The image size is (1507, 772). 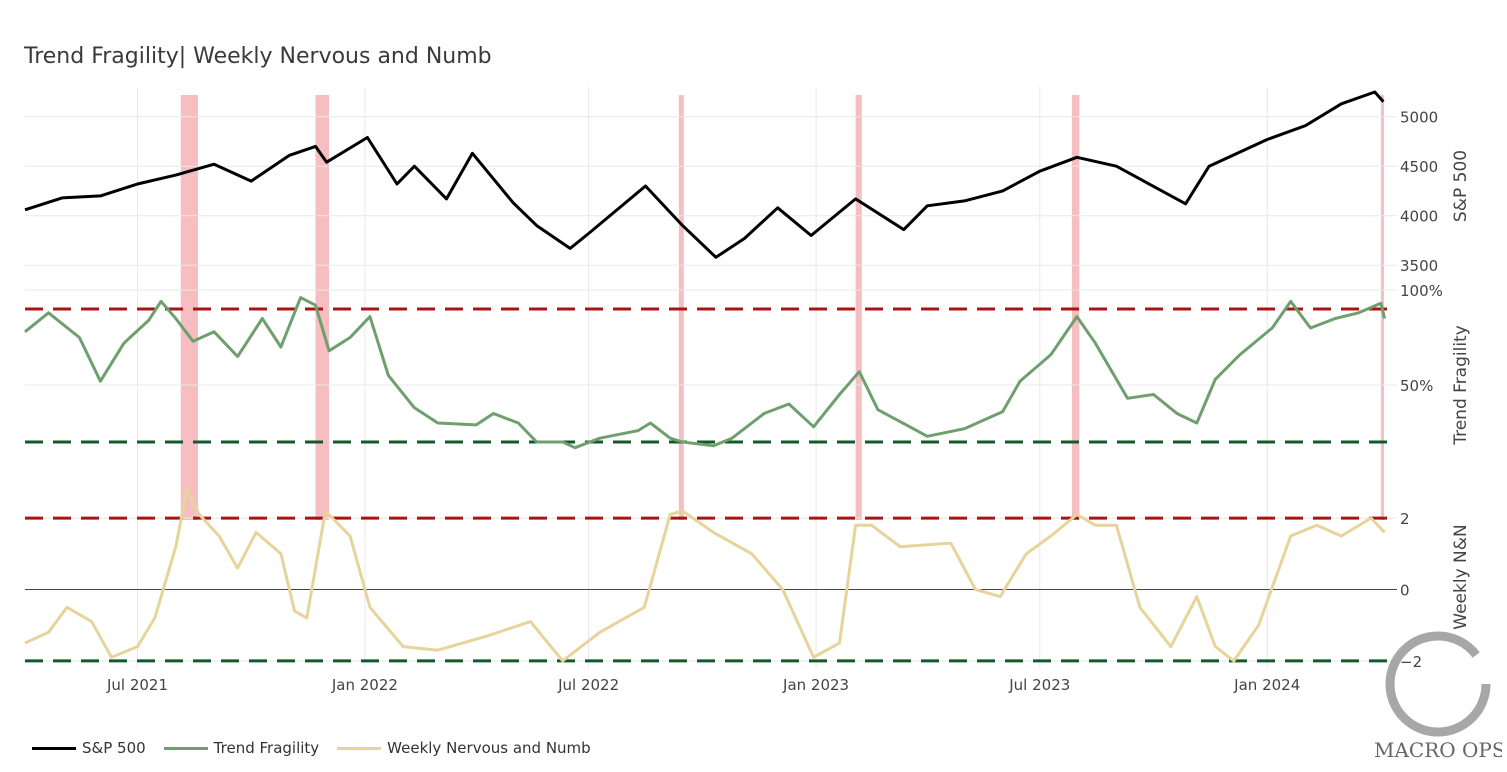 What do you see at coordinates (815, 685) in the screenshot?
I see `x-tick-label: Jan 2023` at bounding box center [815, 685].